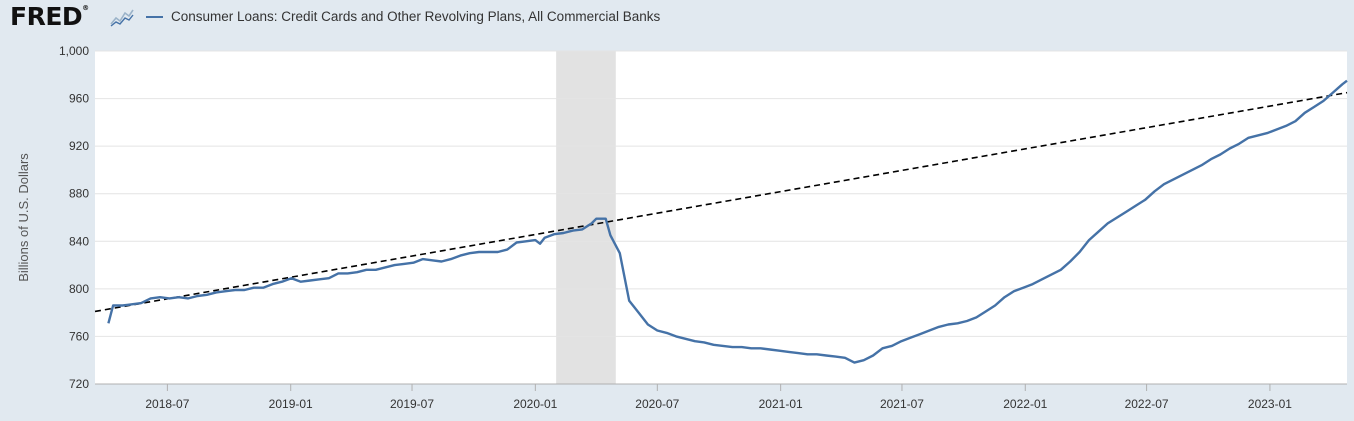  Describe the element at coordinates (79, 289) in the screenshot. I see `y-tick-label: 800` at that location.